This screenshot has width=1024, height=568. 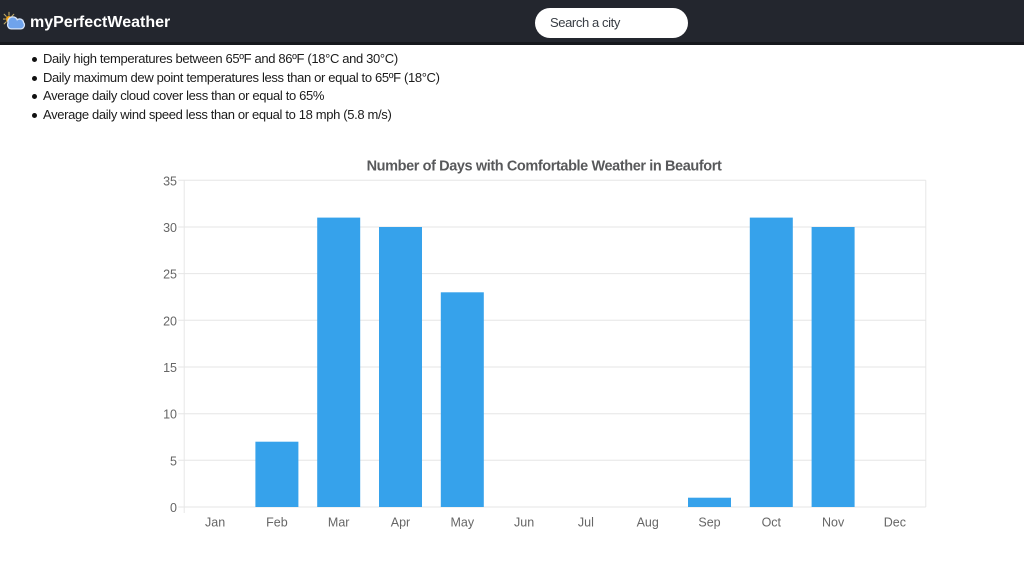 I want to click on svg-text: Mar, so click(x=339, y=523).